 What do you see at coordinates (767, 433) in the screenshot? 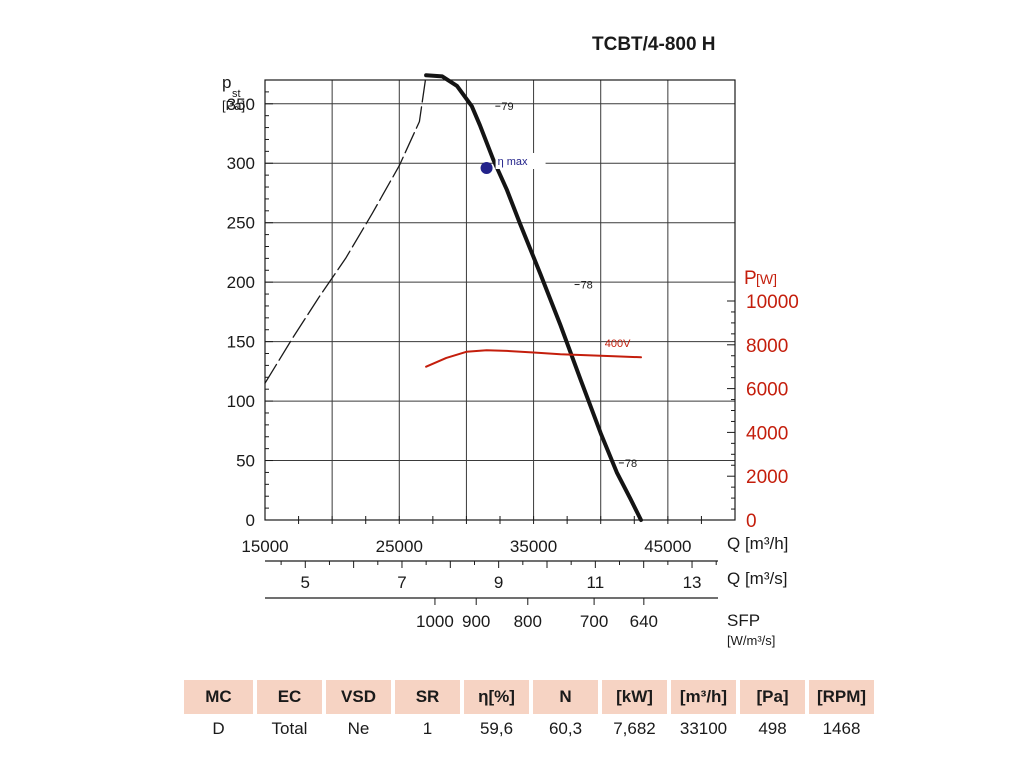
I see `y-right-tick-label: 4000` at bounding box center [767, 433].